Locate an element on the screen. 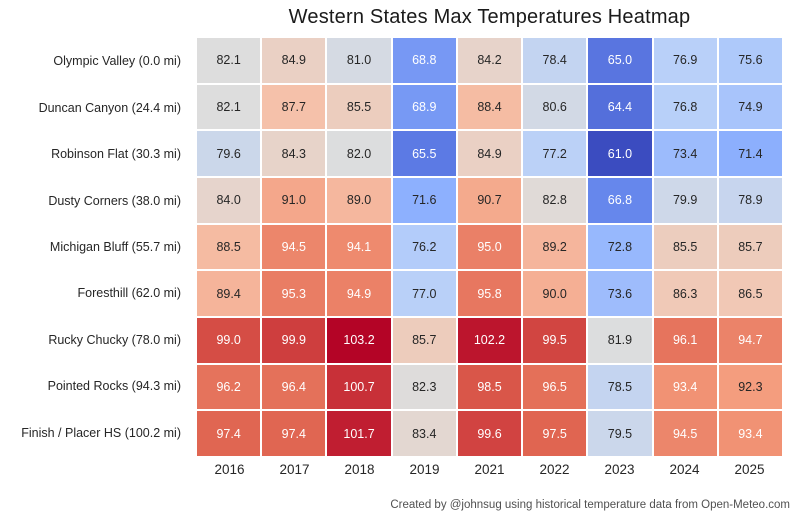 The height and width of the screenshot is (527, 797). heatmap-cell: 95.8 is located at coordinates (489, 293).